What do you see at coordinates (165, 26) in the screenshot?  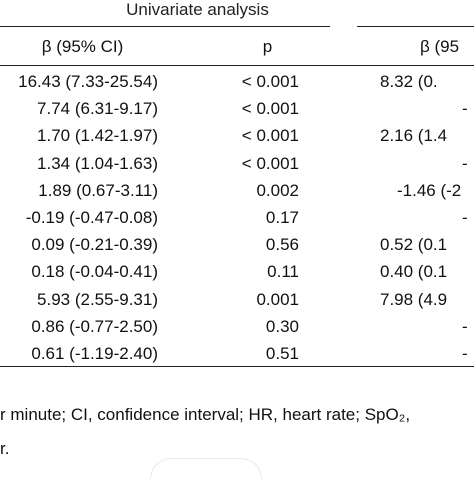 I see `header-rule` at bounding box center [165, 26].